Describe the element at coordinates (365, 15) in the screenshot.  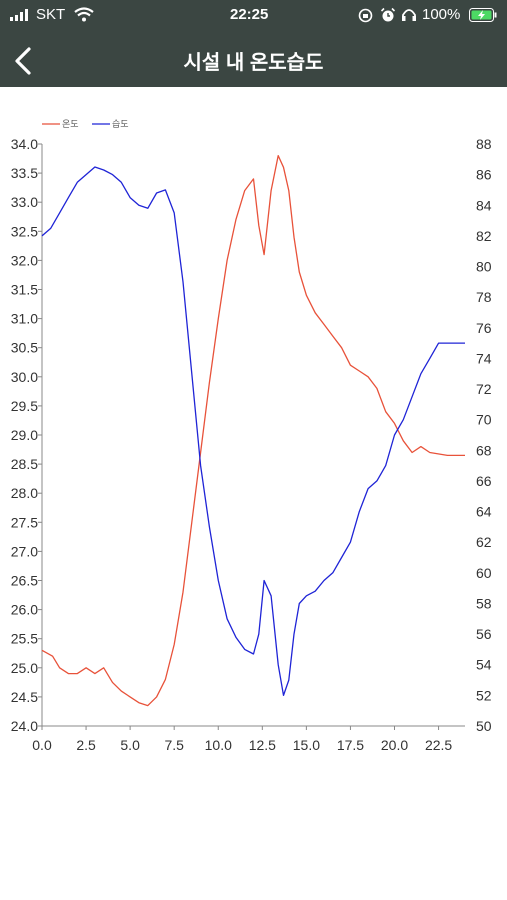
I see `rotation-lock-icon` at that location.